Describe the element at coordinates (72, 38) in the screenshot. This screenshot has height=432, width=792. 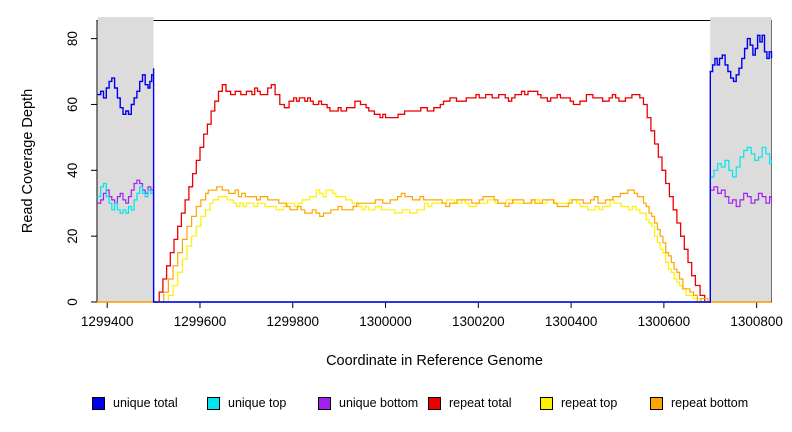
I see `y-tick-label: 80` at that location.